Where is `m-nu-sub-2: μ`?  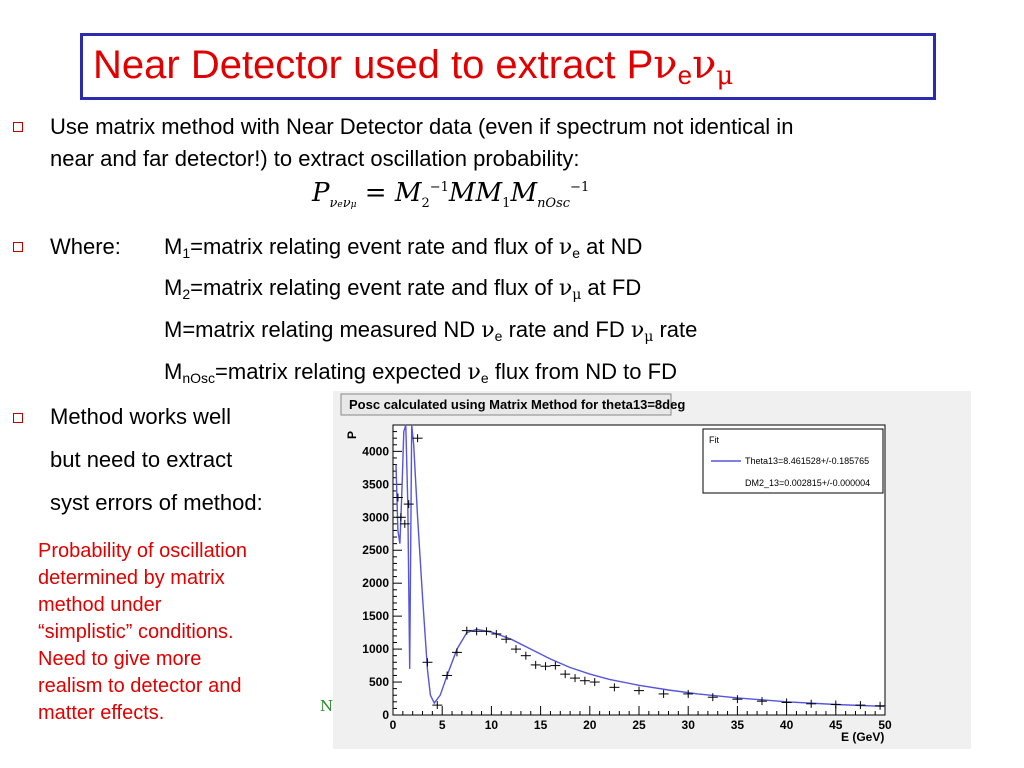 m-nu-sub-2: μ is located at coordinates (649, 337).